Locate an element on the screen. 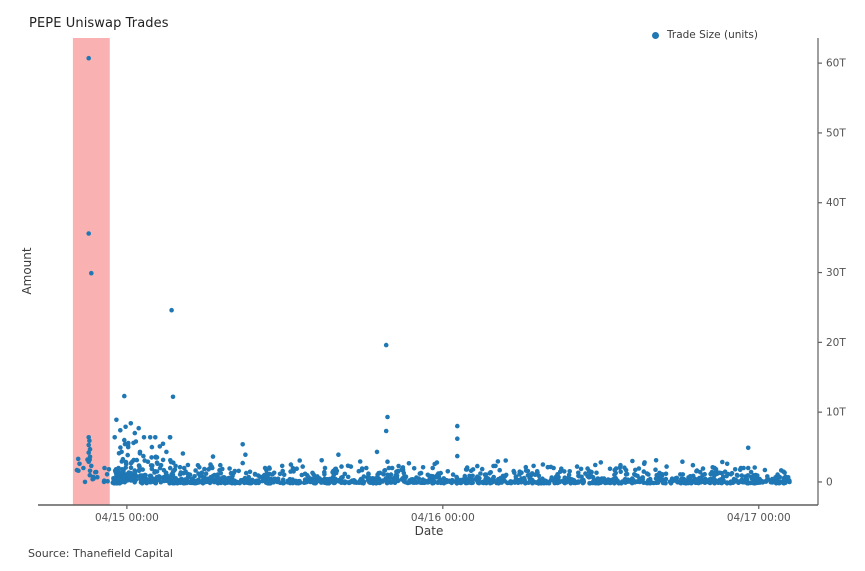 The height and width of the screenshot is (571, 865). source-note: Source: Thanefield Capital is located at coordinates (100, 553).